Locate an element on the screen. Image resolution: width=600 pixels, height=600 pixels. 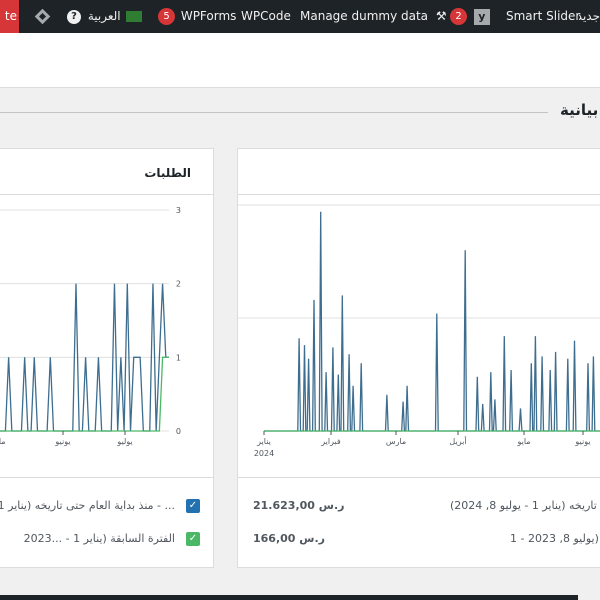
site-name-button: te is located at coordinates (9, 16).